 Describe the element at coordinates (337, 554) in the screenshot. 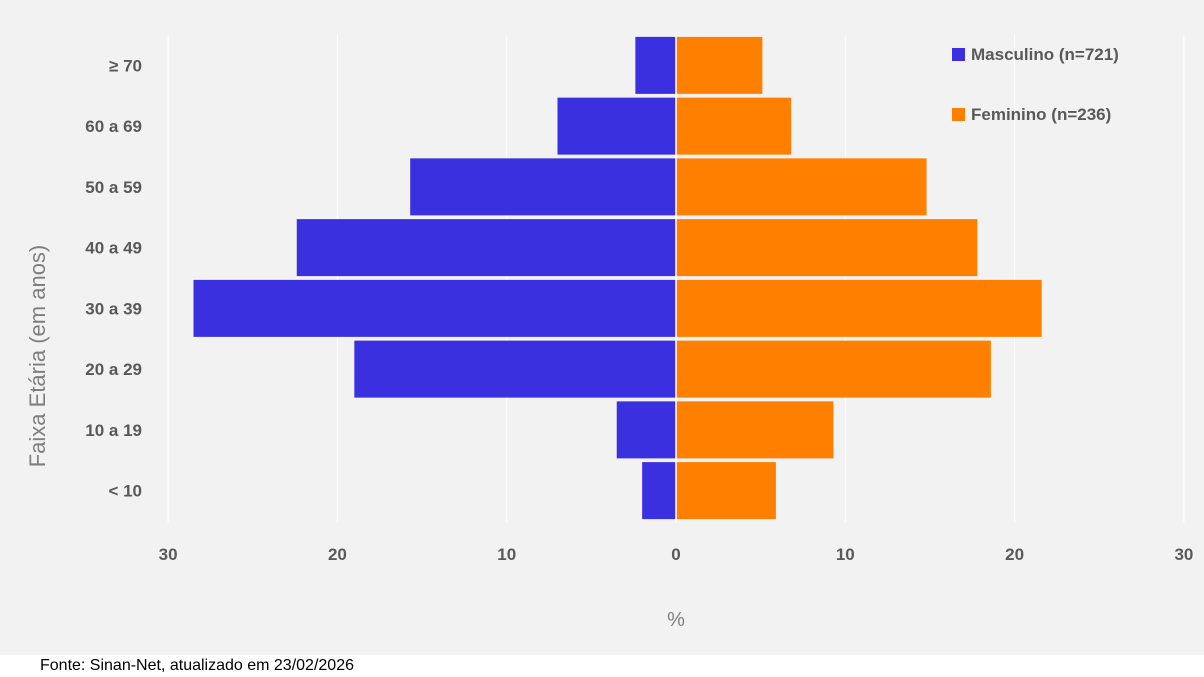

I see `x-tick-label-1: 20` at that location.